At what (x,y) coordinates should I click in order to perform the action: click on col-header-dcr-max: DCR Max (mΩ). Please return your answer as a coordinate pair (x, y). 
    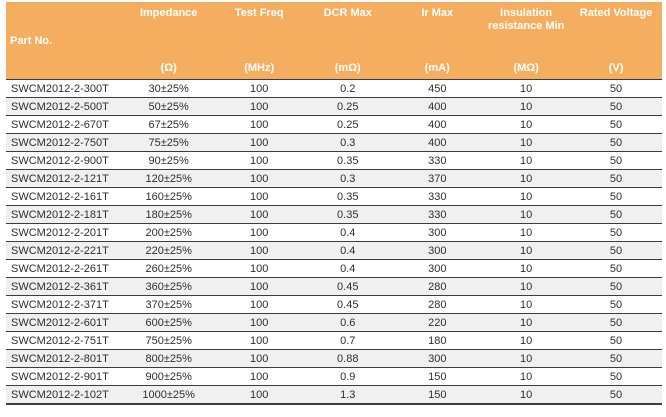
    Looking at the image, I should click on (348, 41).